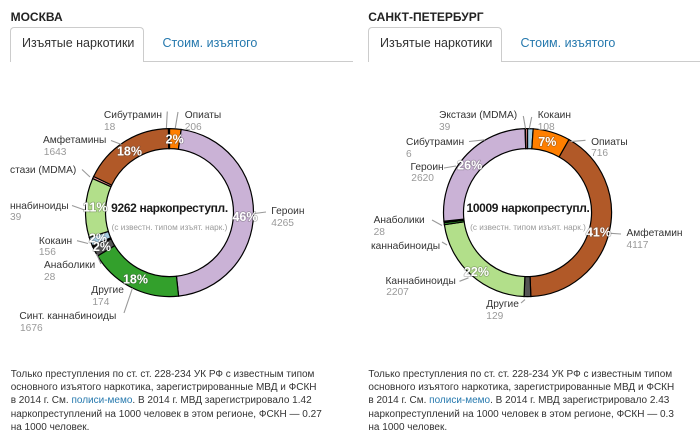  What do you see at coordinates (469, 165) in the screenshot?
I see `svg-text: 26%` at bounding box center [469, 165].